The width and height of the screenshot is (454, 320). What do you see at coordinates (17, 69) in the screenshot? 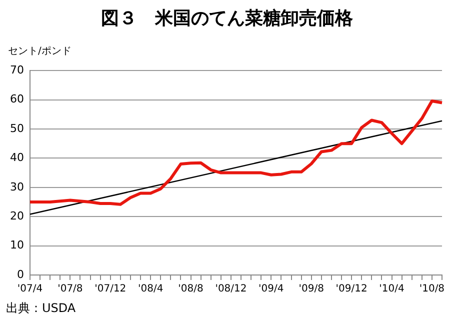
I see `y-tick-label: 70` at bounding box center [17, 69].